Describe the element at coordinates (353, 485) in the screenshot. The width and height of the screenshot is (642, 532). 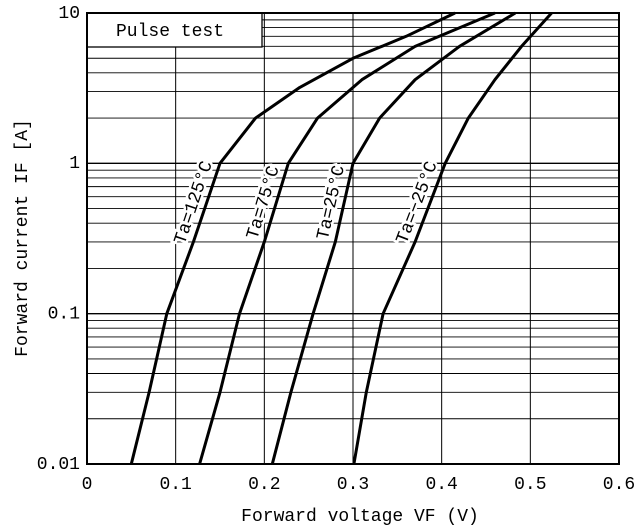
I see `x-tick-label: 0.3` at that location.